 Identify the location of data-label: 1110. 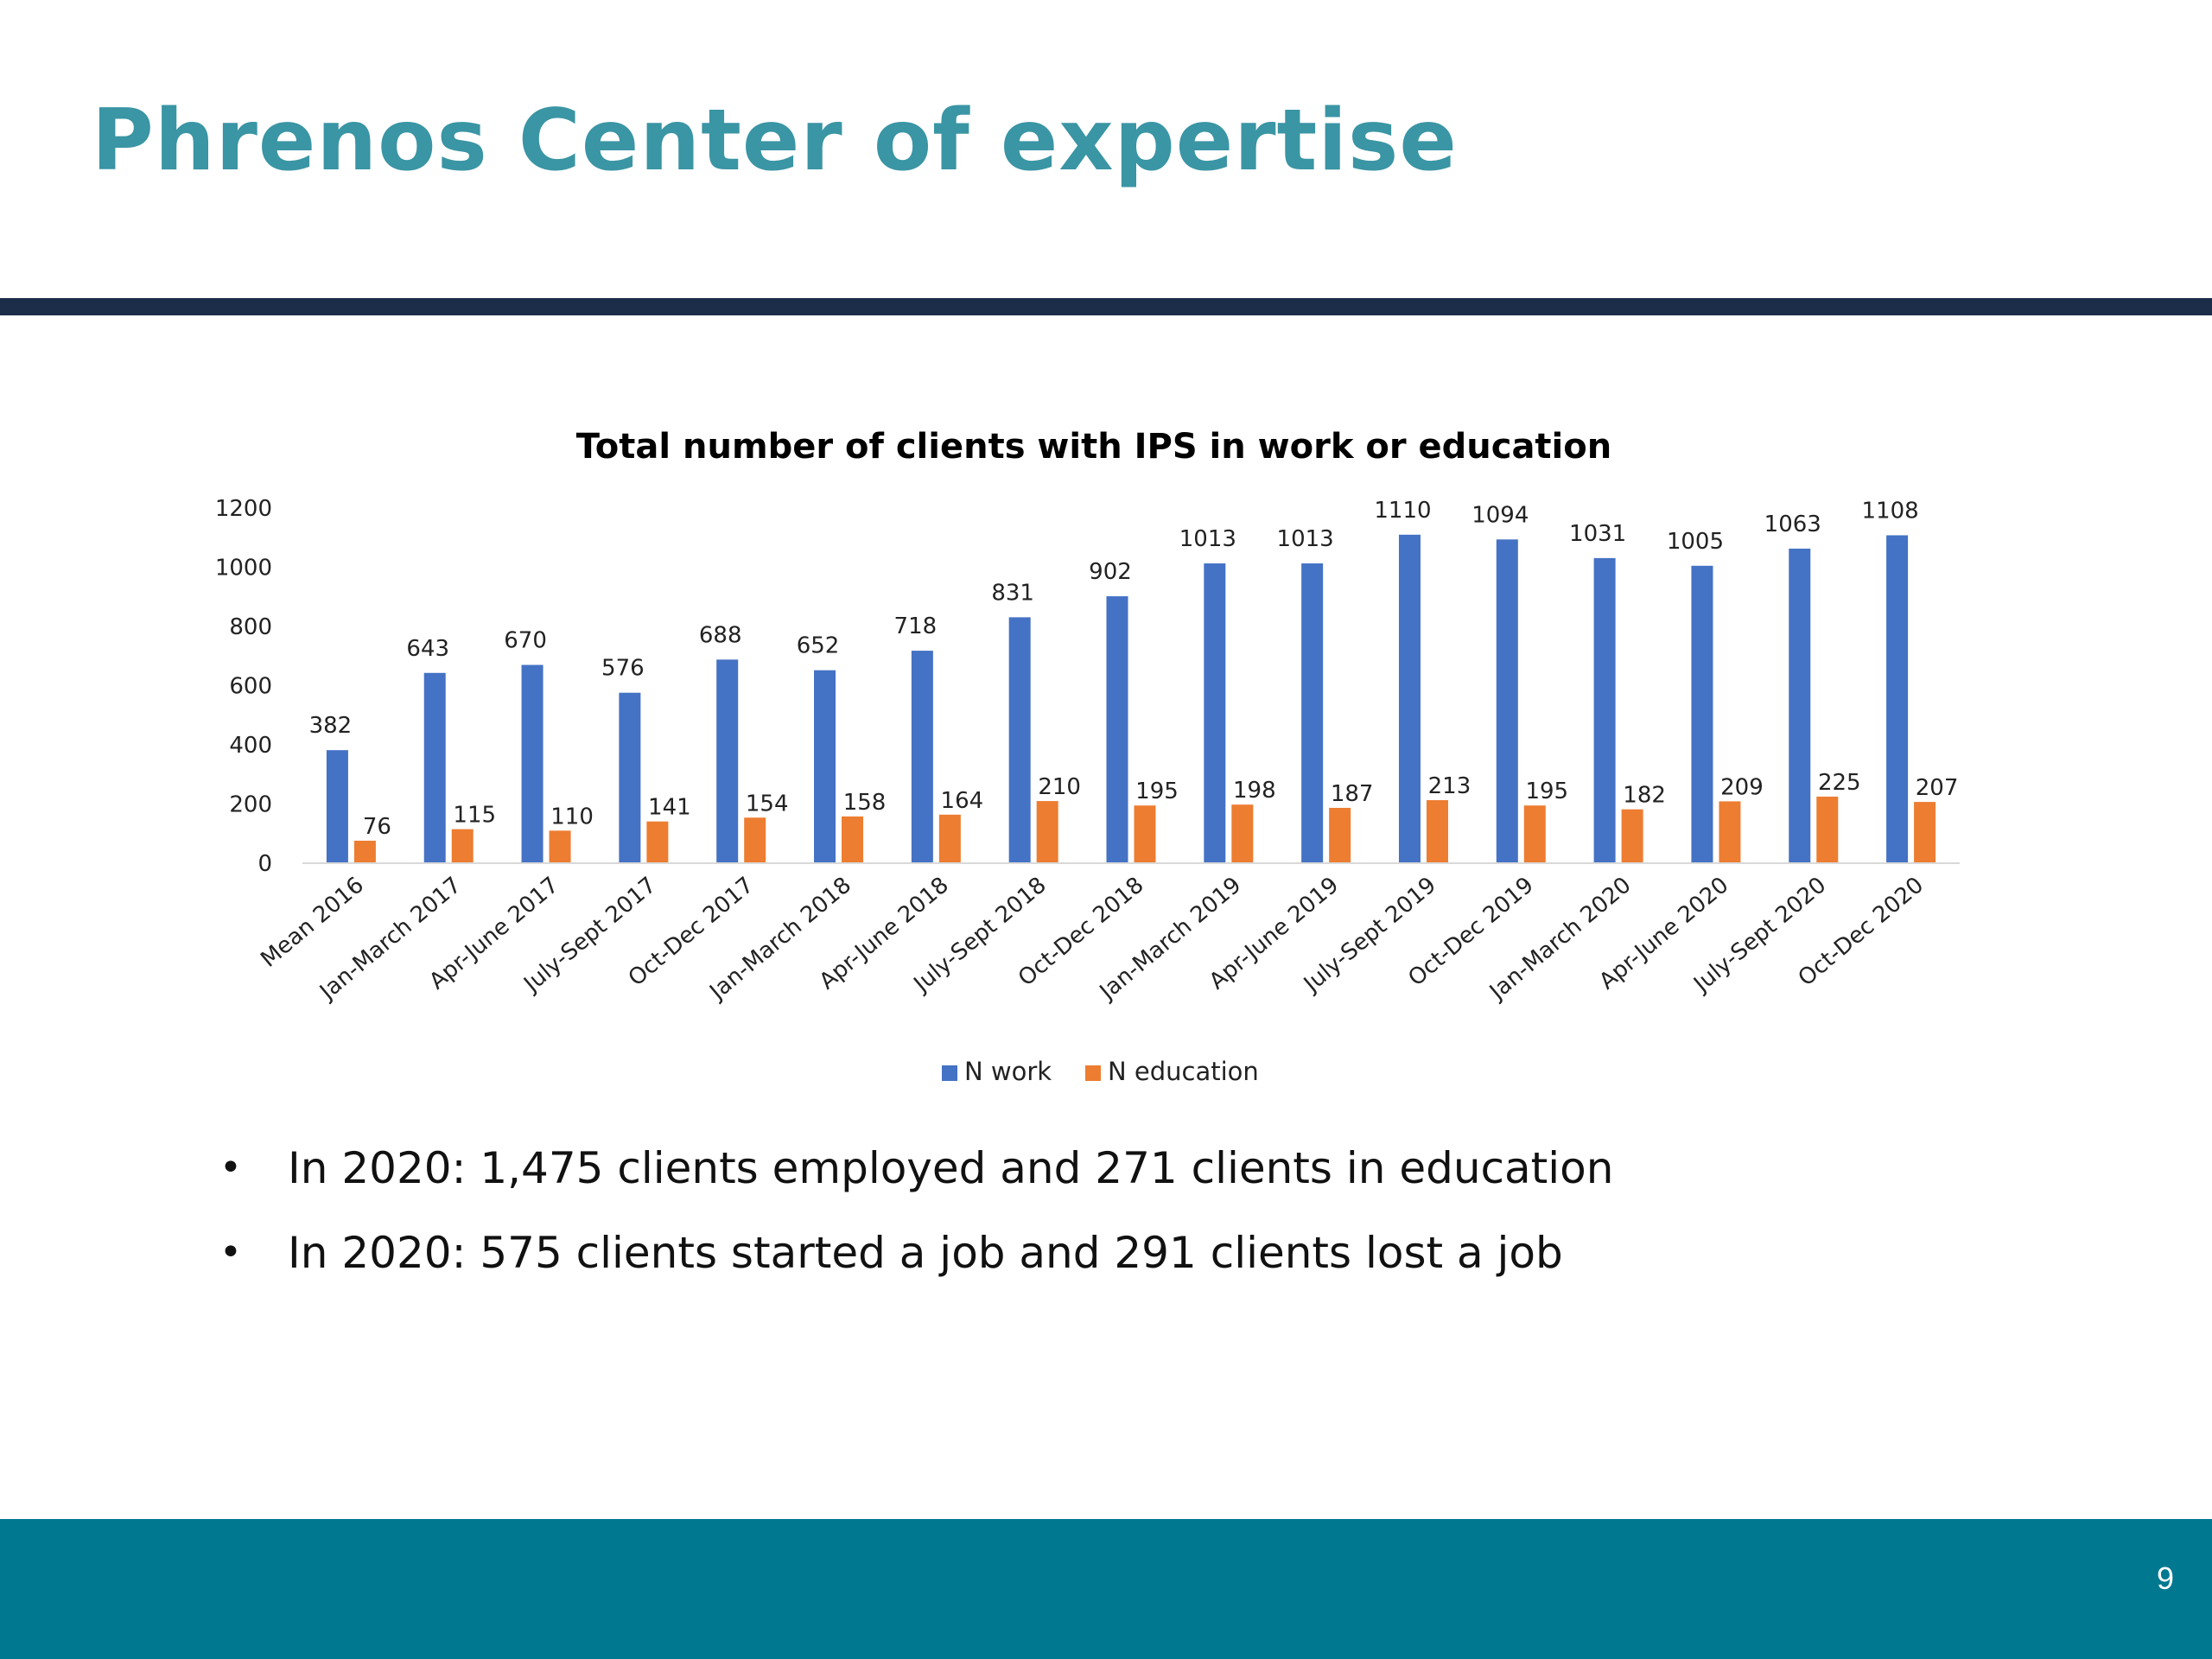
(1402, 511).